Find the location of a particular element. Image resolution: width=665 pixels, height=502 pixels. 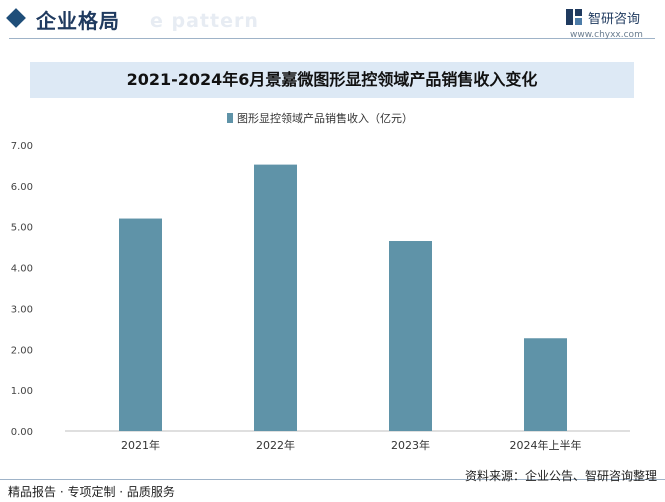

x-tick-label: 2022年 is located at coordinates (275, 445).